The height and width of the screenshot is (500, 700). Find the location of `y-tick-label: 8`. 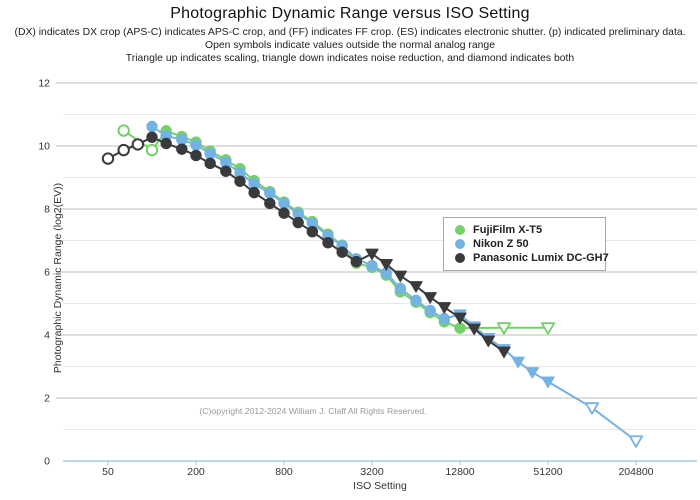

y-tick-label: 8 is located at coordinates (47, 210).